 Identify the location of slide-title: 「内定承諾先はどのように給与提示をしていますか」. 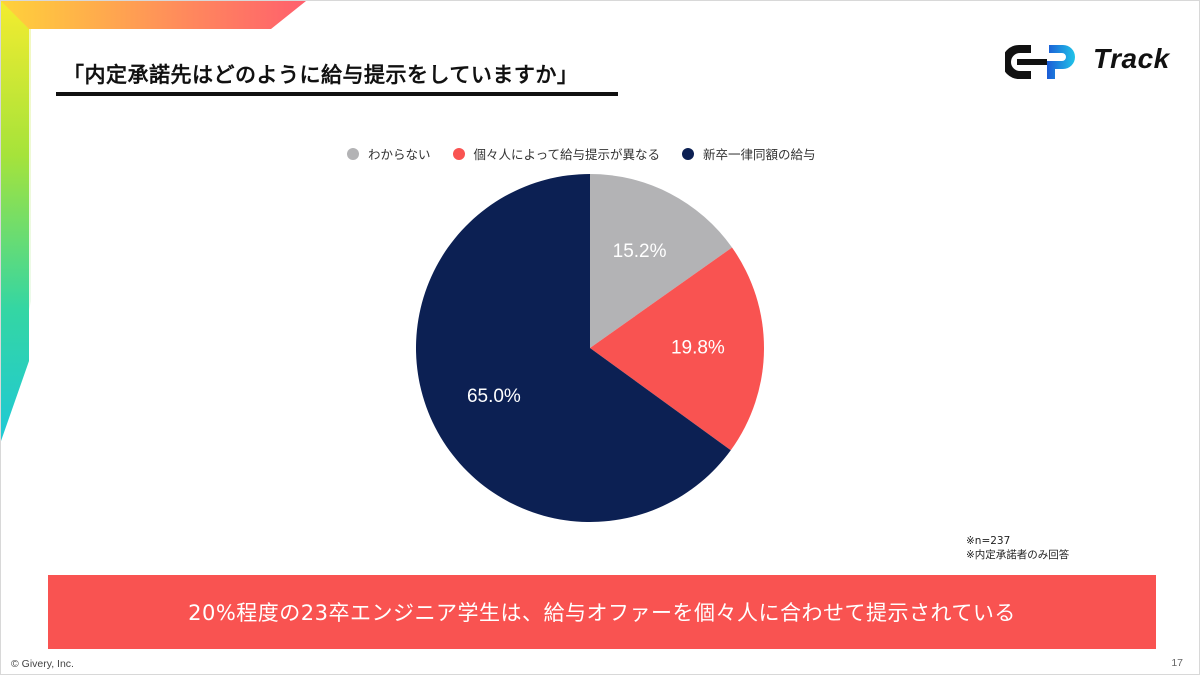
(321, 75).